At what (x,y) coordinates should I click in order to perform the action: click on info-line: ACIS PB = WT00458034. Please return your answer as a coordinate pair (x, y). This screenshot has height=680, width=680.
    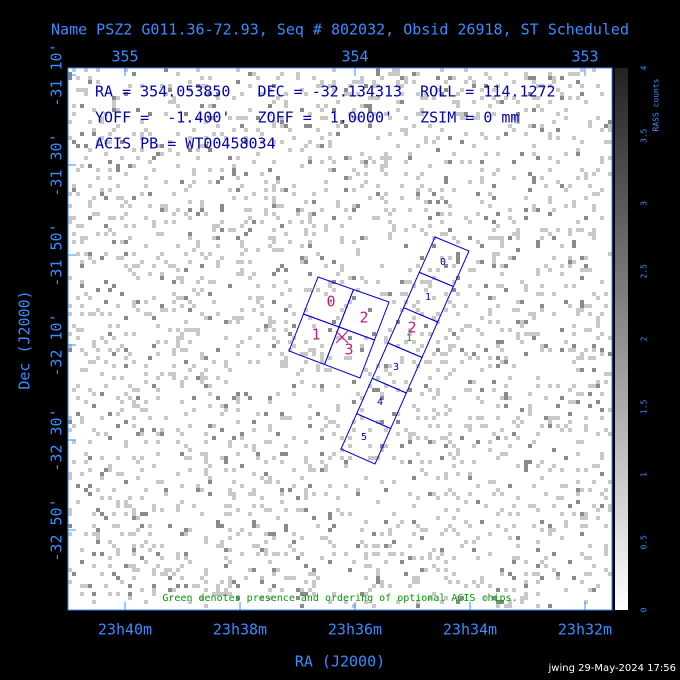
    Looking at the image, I should click on (185, 144).